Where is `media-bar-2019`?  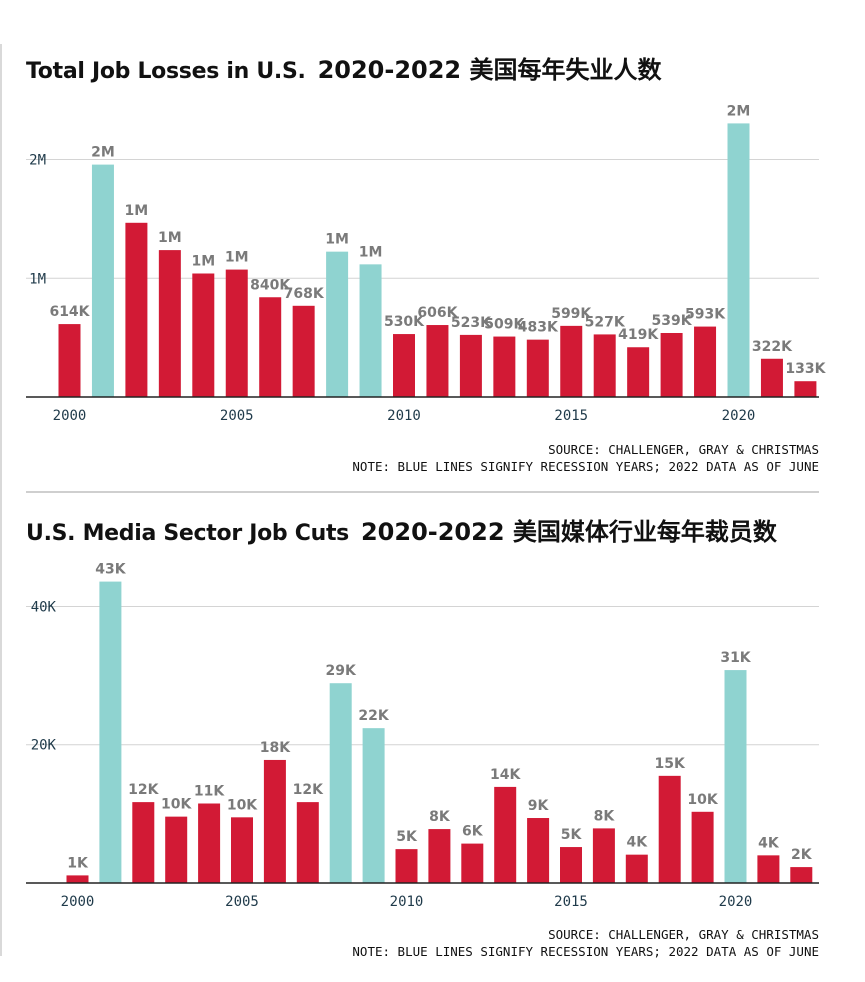
media-bar-2019 is located at coordinates (702, 847).